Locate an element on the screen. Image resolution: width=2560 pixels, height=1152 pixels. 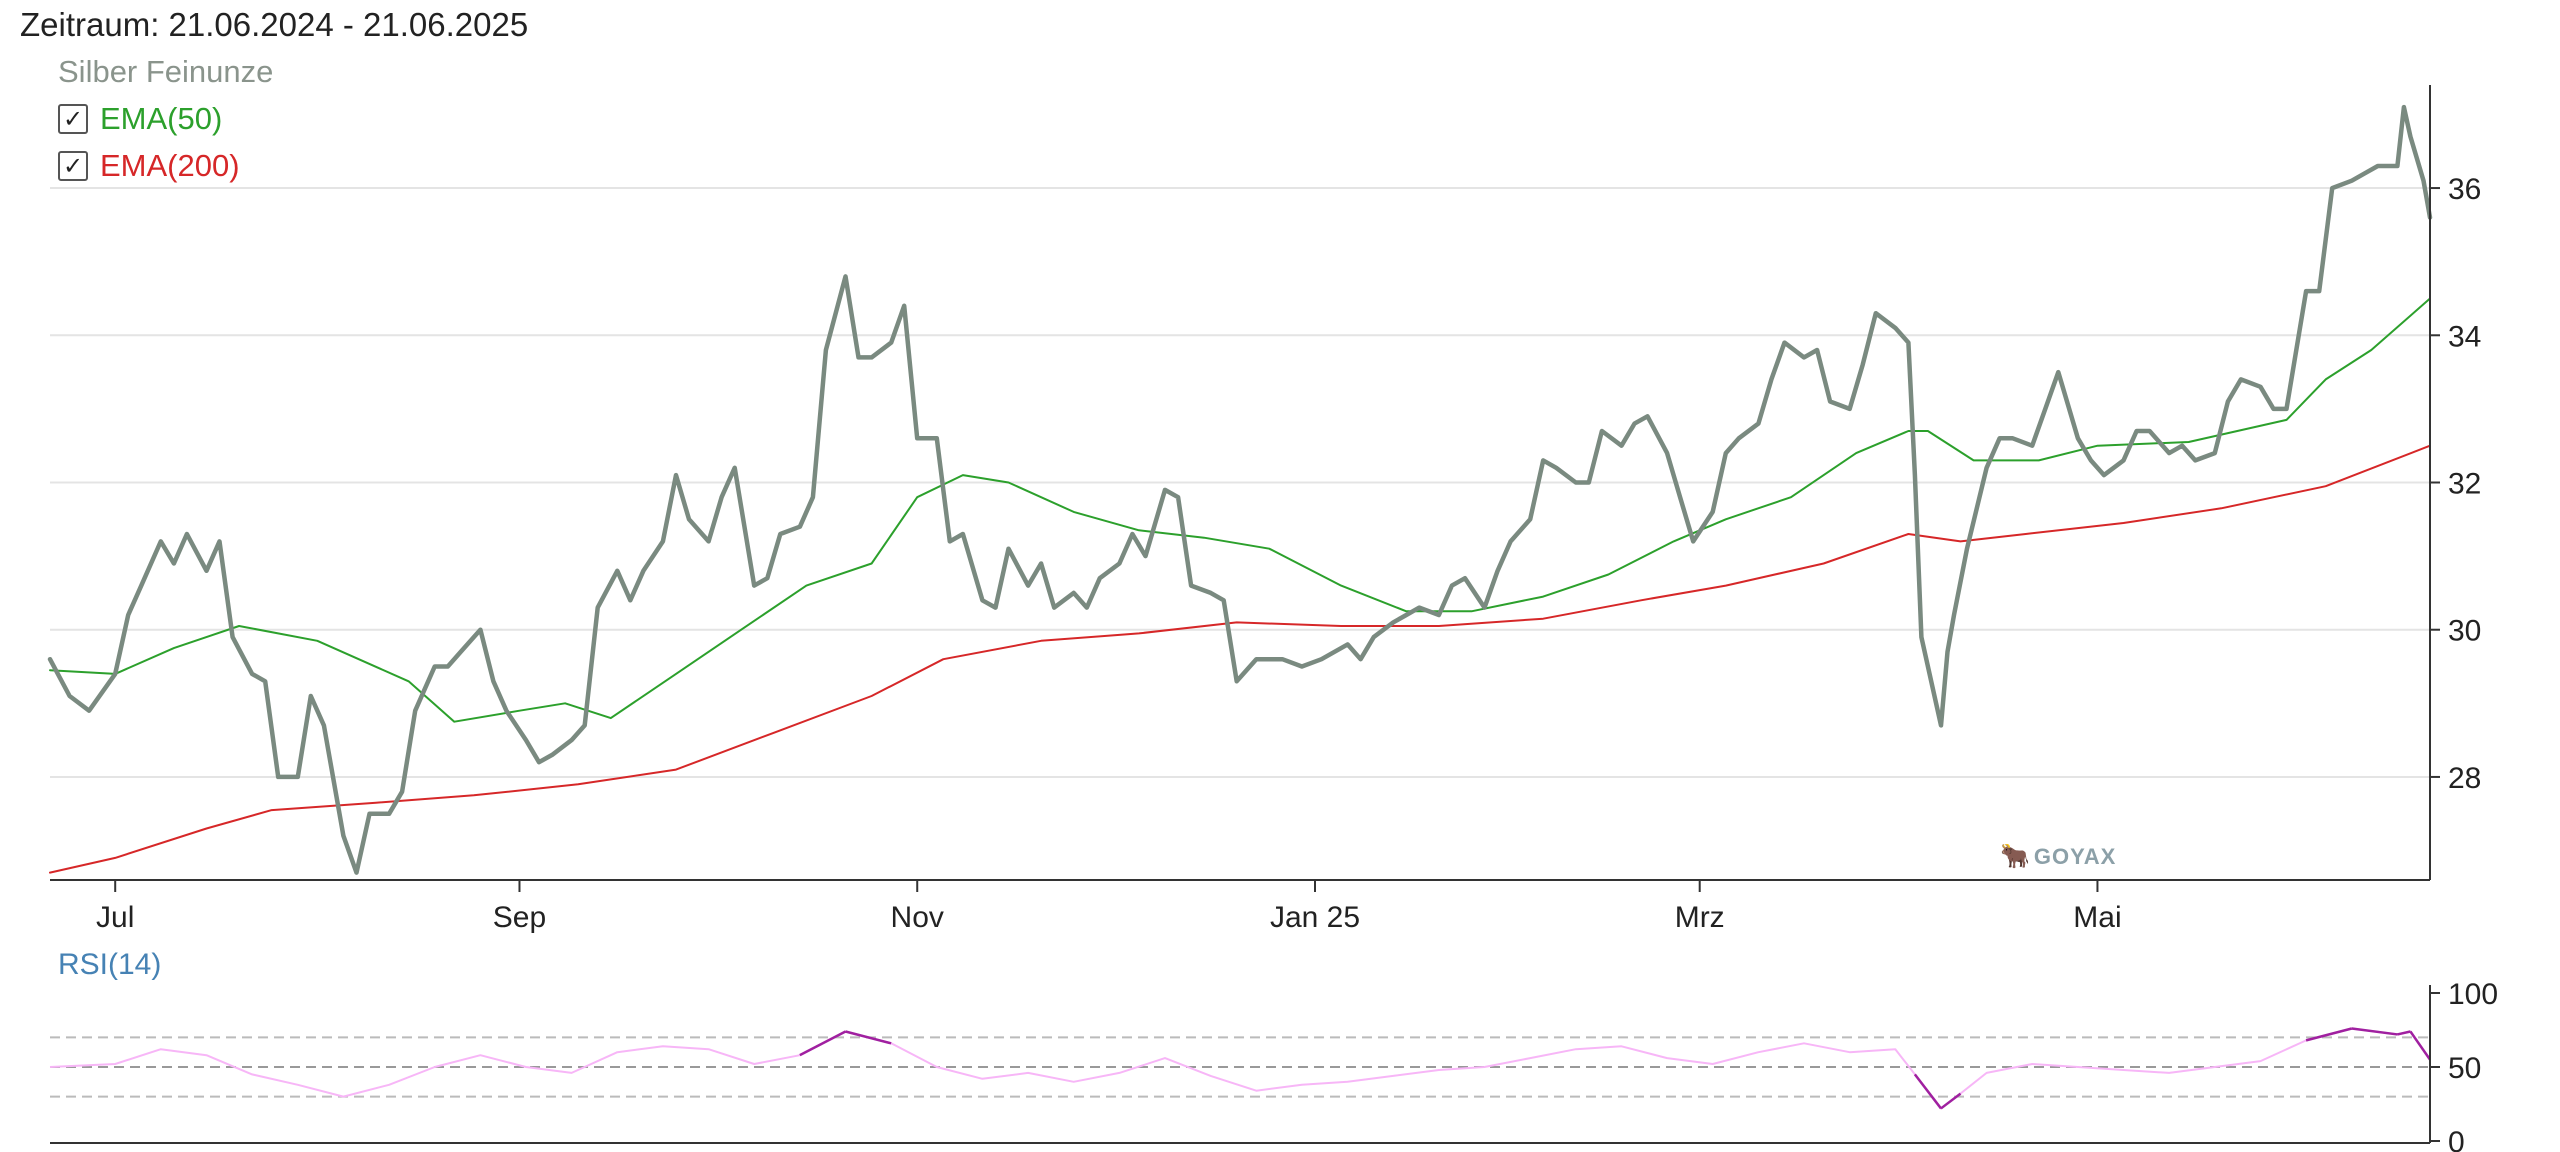
x-tick-label: Jan 25 is located at coordinates (1315, 917).